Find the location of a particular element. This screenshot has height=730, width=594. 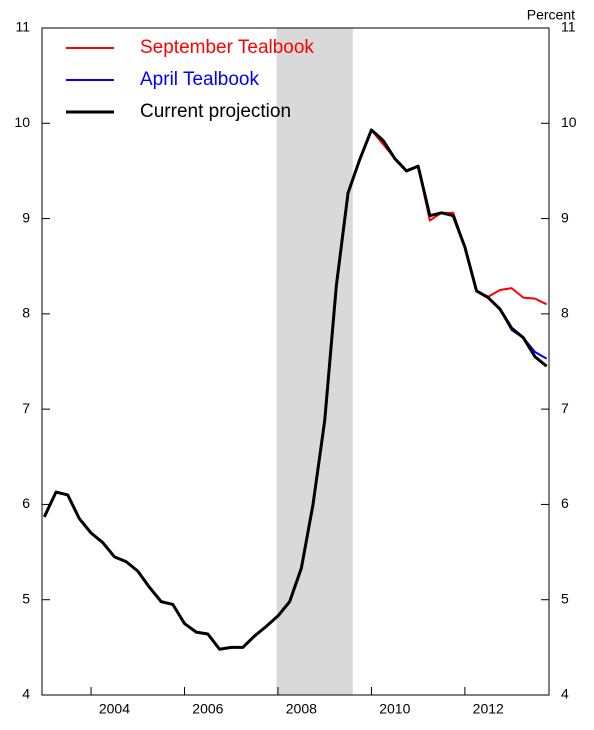

x-tick-label: 2006 is located at coordinates (207, 709).